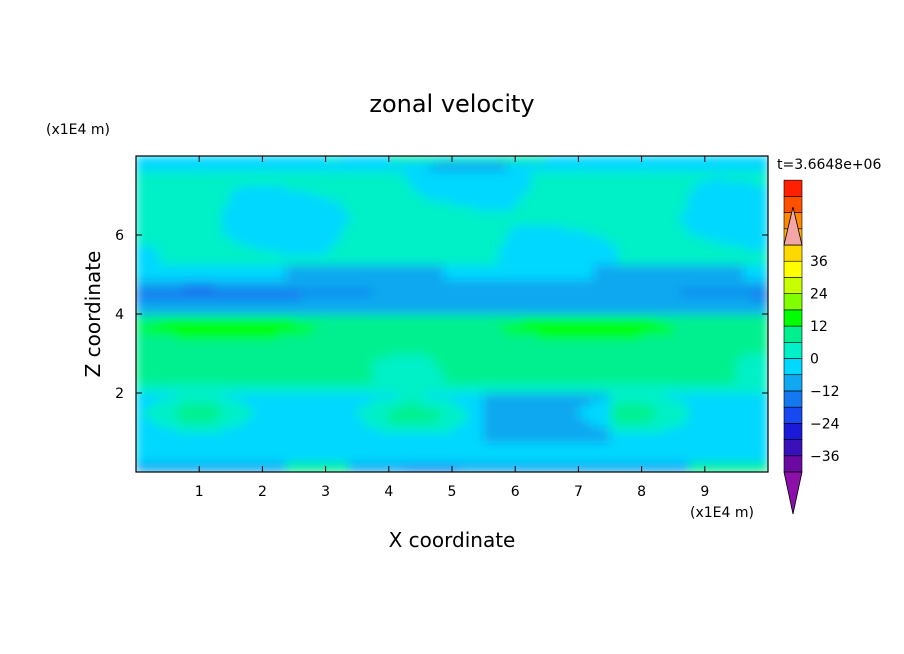 Image resolution: width=904 pixels, height=654 pixels. I want to click on colorbar-tick-label: 24, so click(819, 295).